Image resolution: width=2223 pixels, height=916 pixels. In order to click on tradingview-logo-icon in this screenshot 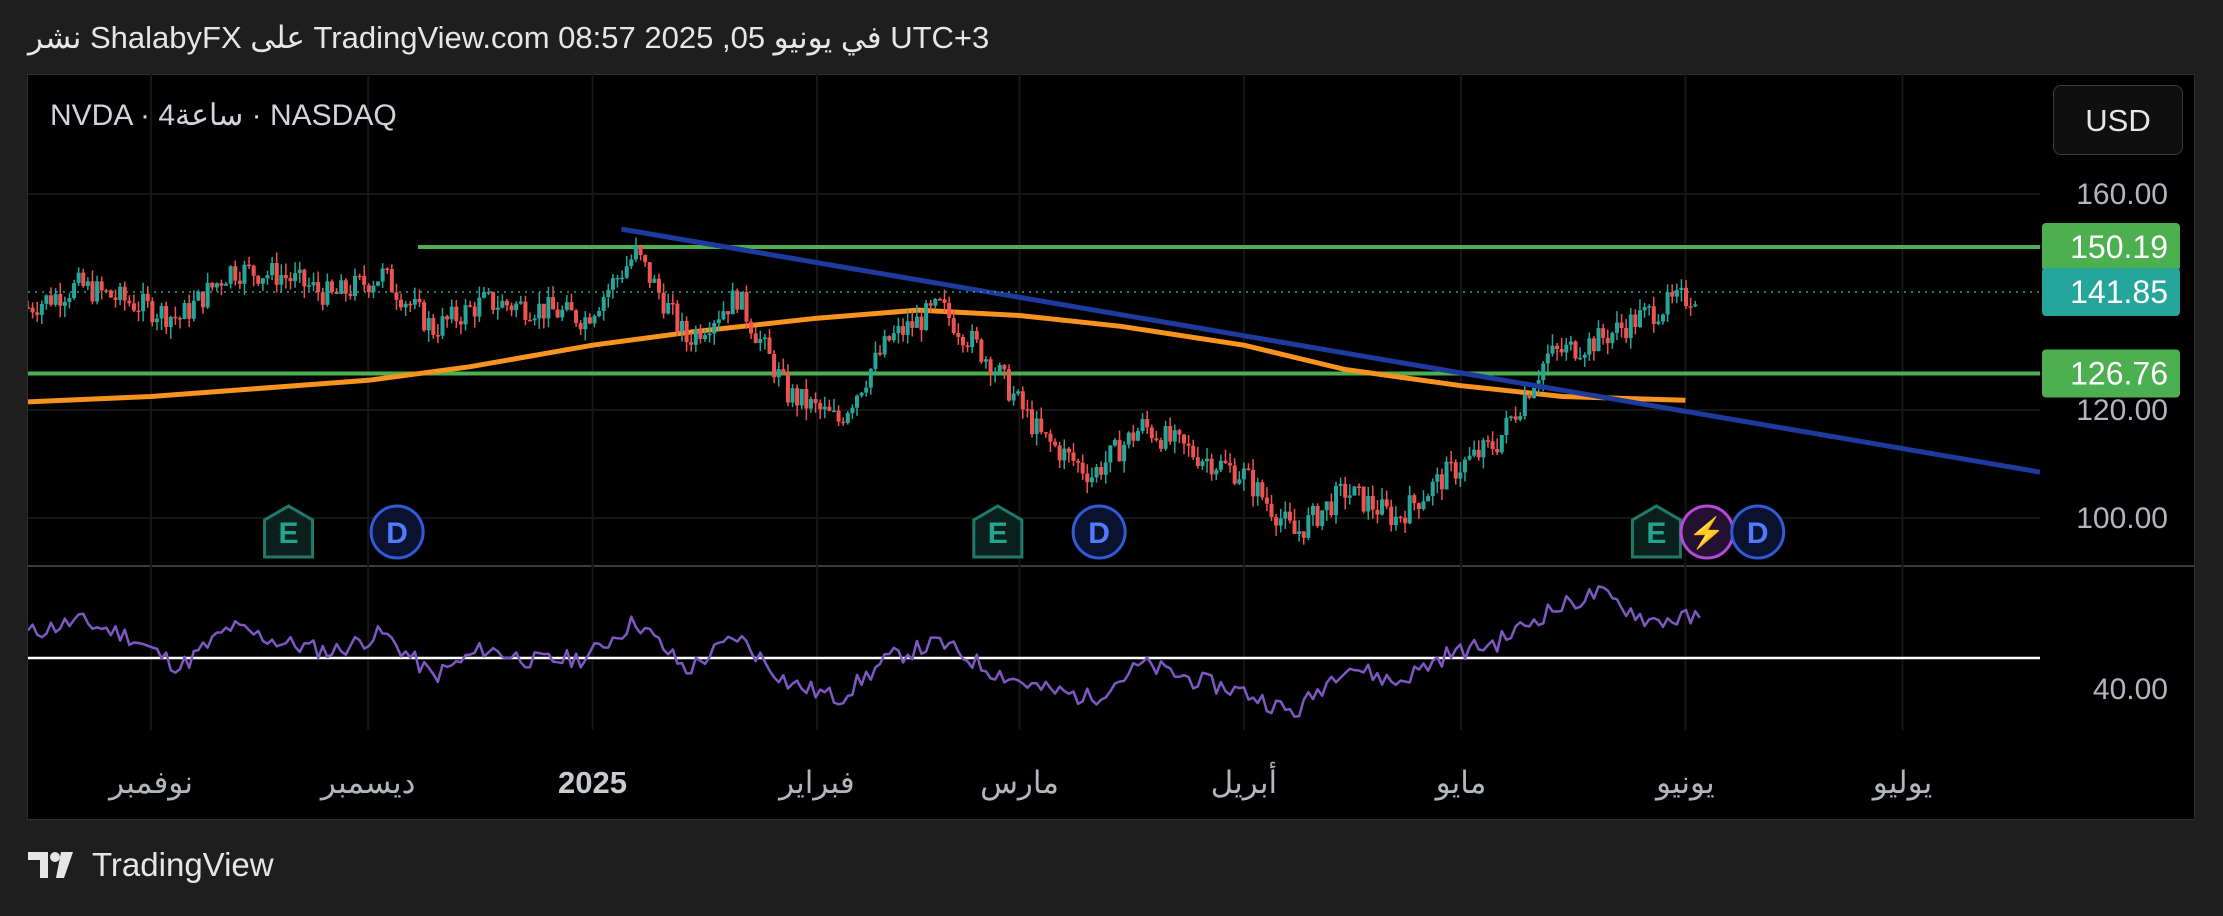, I will do `click(50, 865)`.